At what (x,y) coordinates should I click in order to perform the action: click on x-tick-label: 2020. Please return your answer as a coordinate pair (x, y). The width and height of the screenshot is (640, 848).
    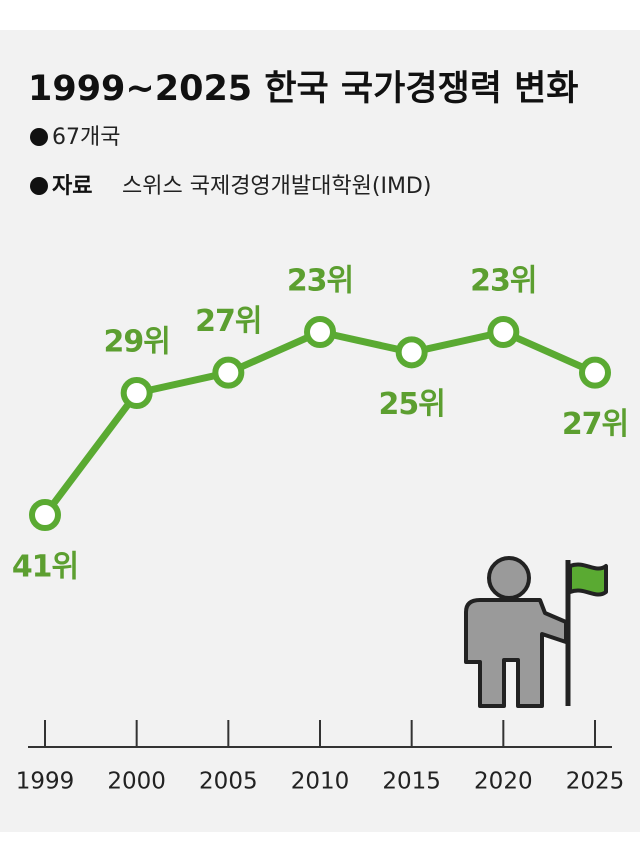
    Looking at the image, I should click on (503, 782).